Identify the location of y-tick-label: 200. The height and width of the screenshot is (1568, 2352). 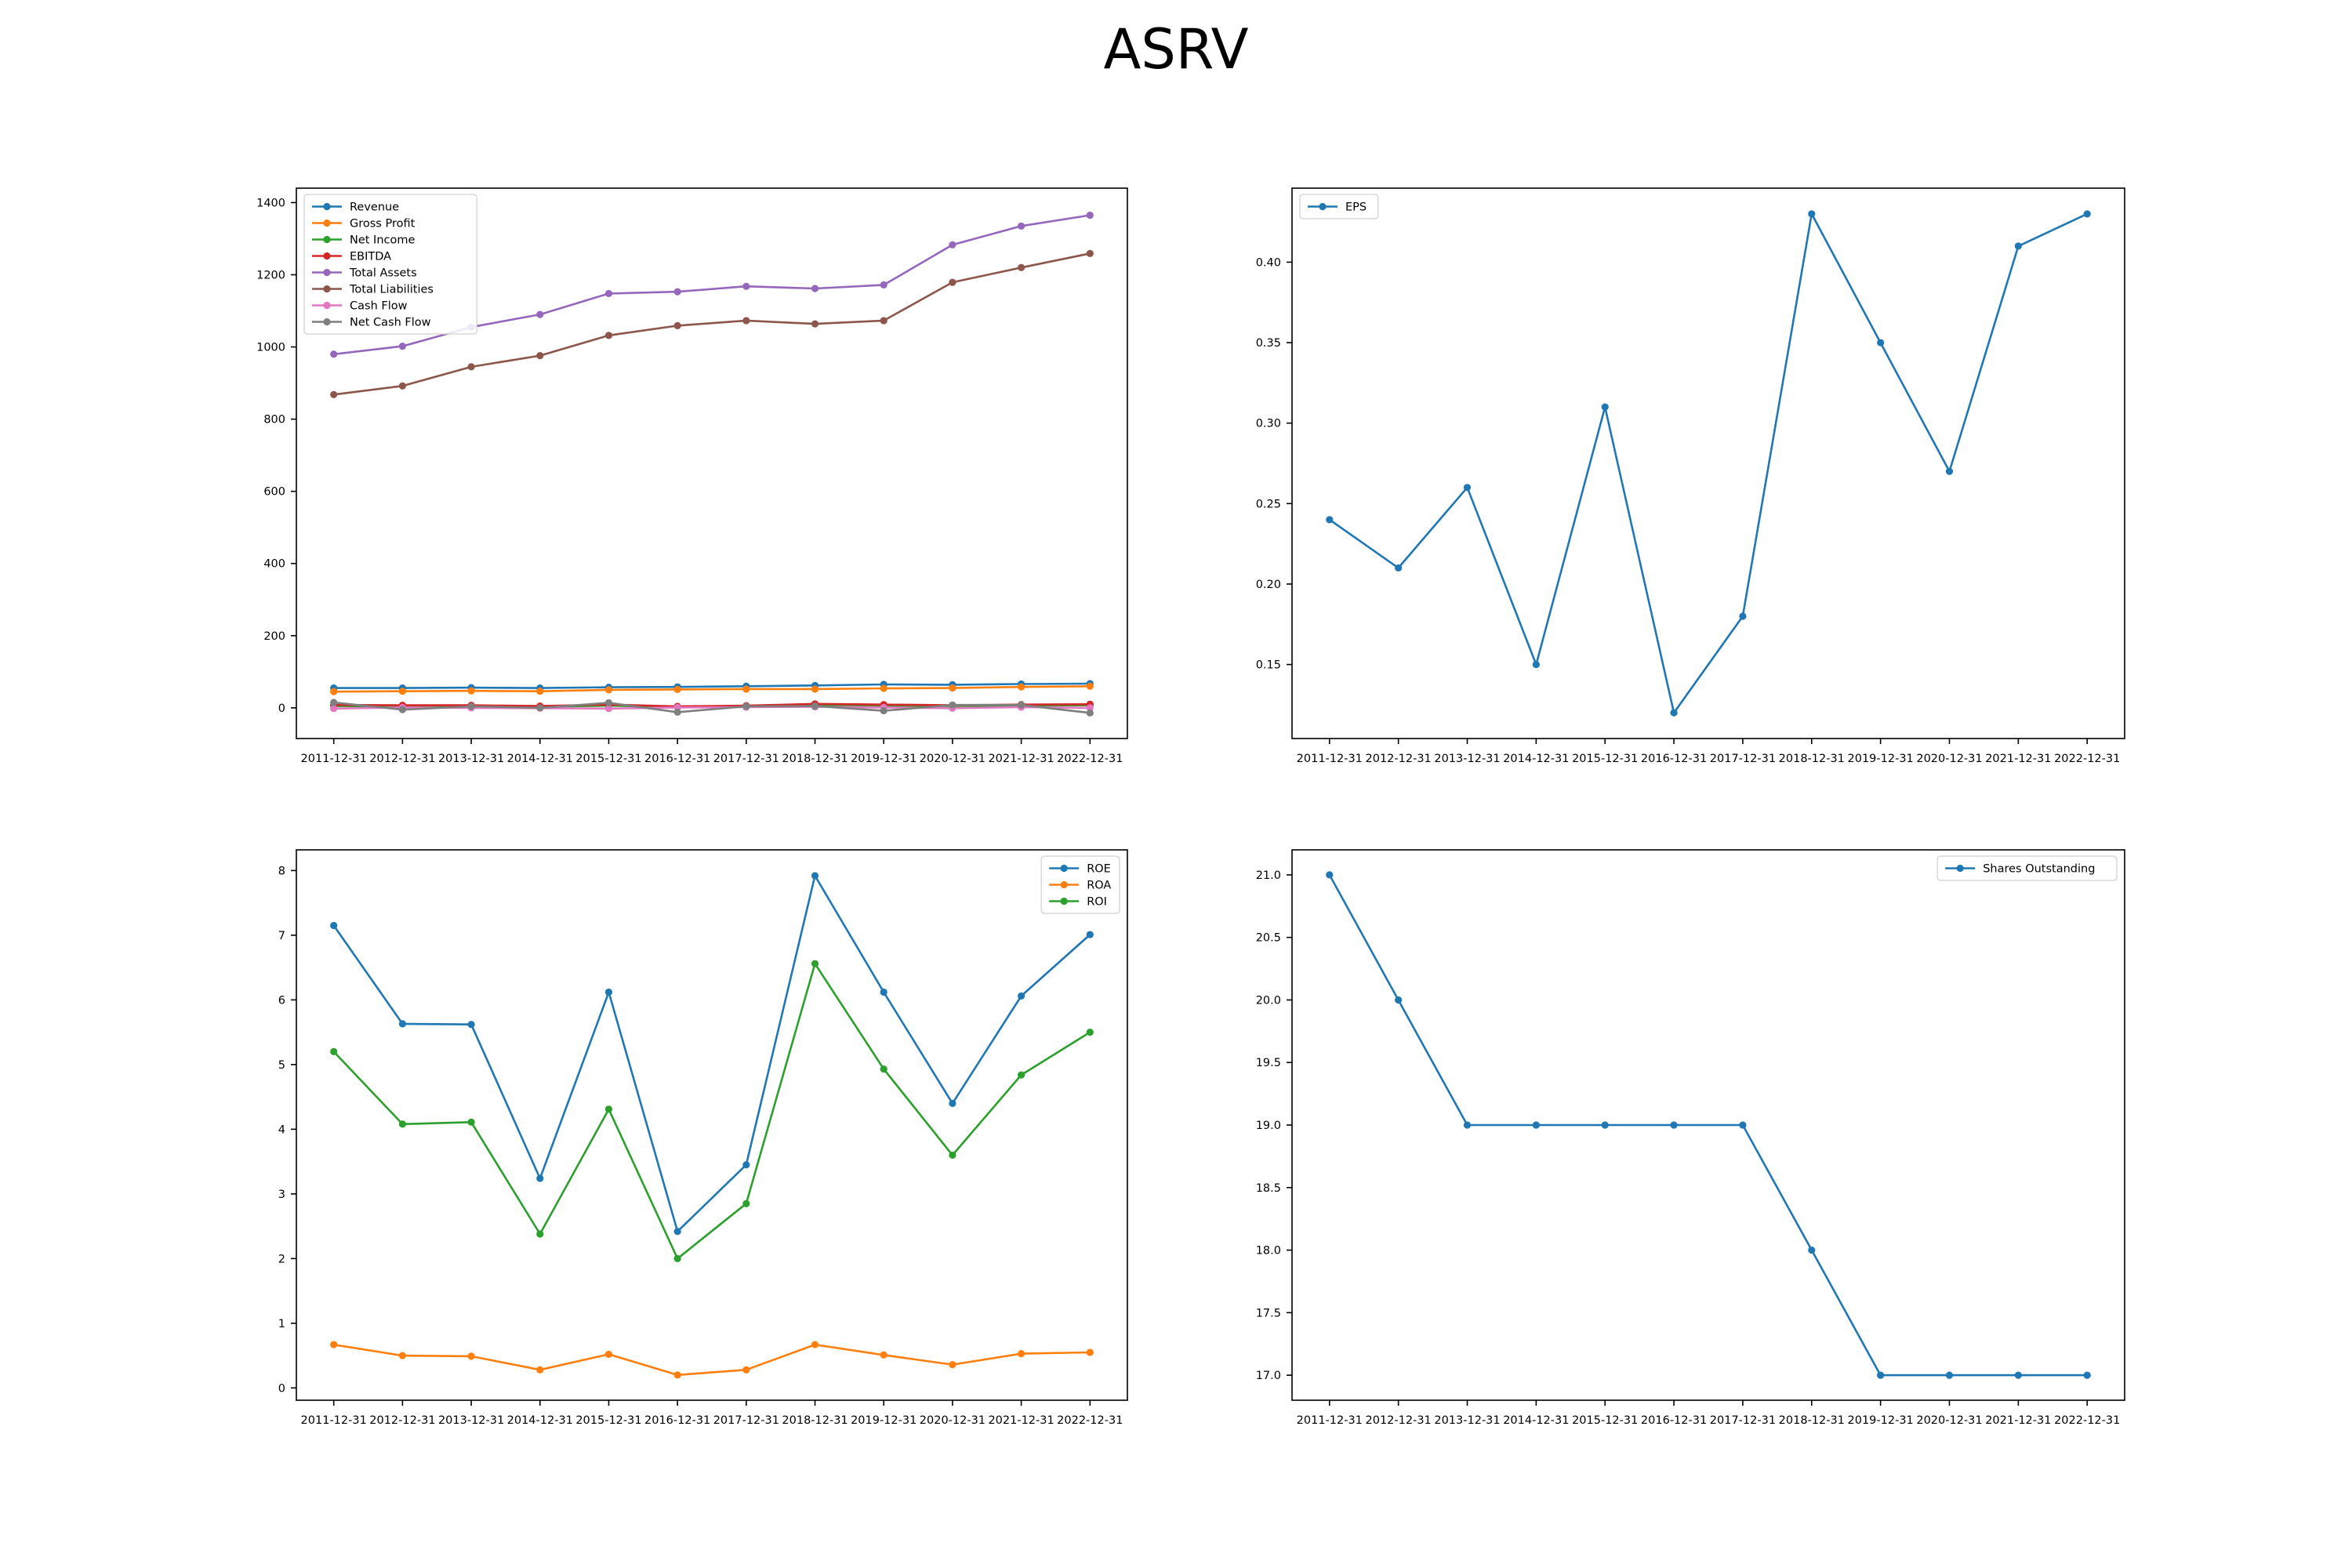
(274, 636).